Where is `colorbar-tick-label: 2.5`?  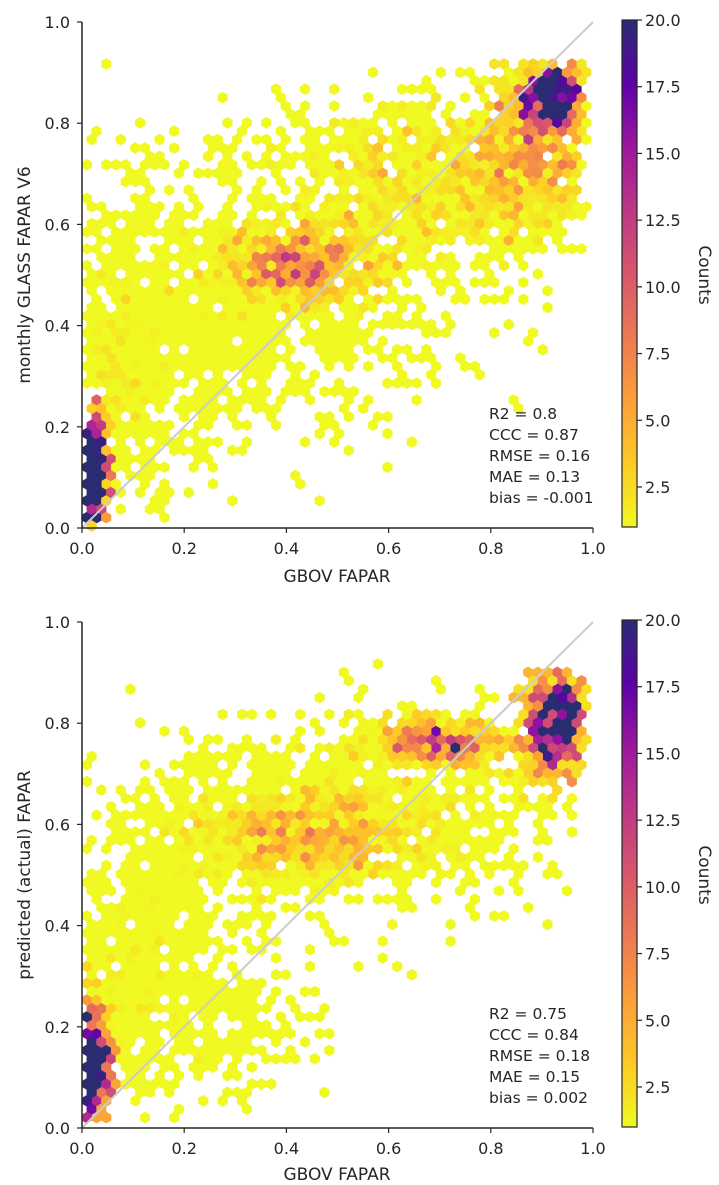
colorbar-tick-label: 2.5 is located at coordinates (657, 1087).